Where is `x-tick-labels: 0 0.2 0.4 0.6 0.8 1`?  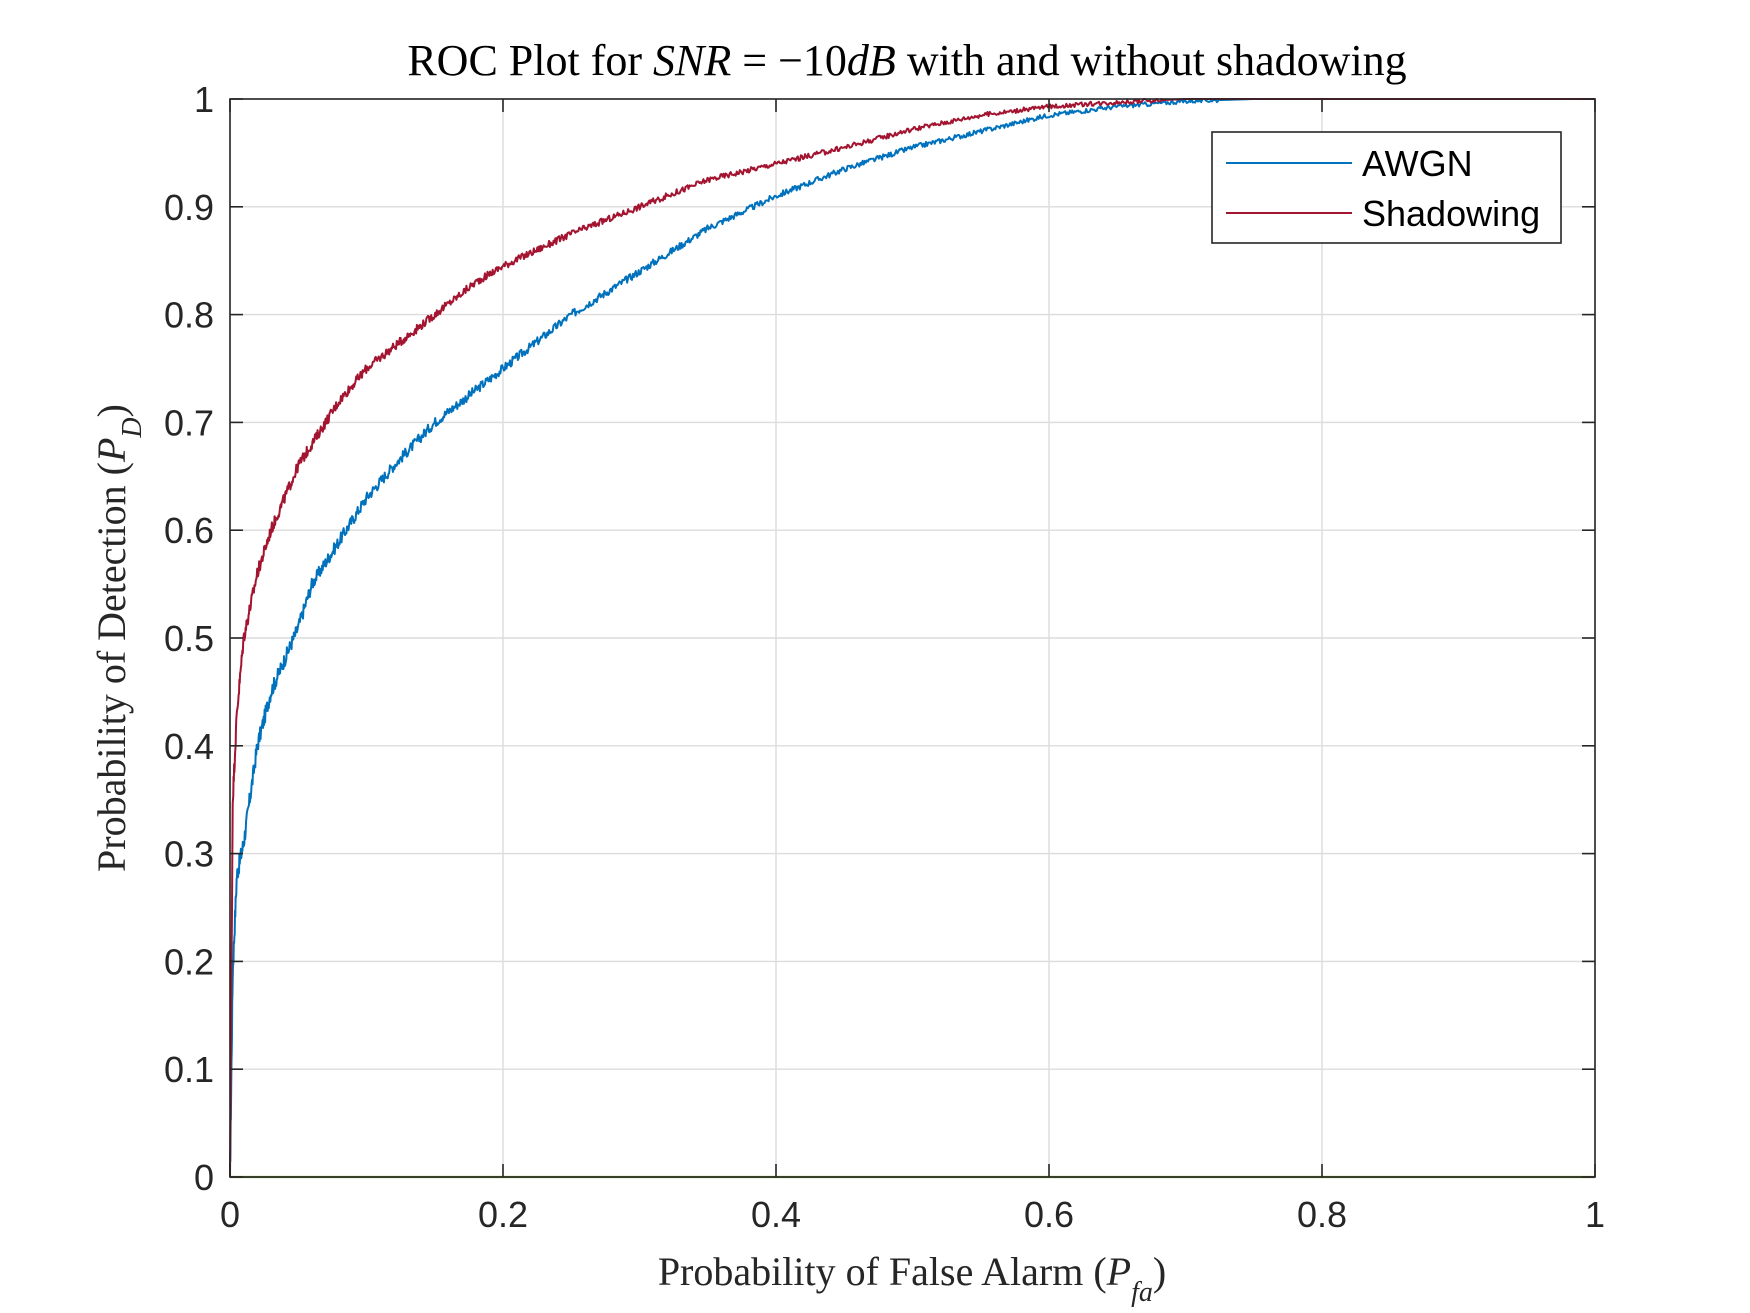 x-tick-labels: 0 0.2 0.4 0.6 0.8 1 is located at coordinates (912, 1214).